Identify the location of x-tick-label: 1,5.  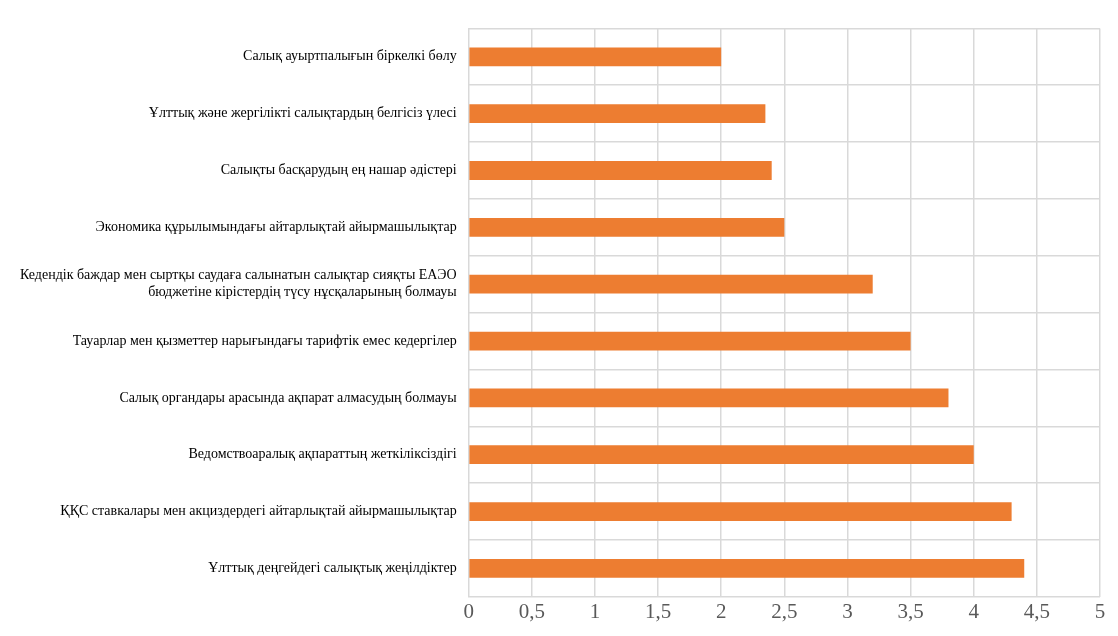
(658, 610).